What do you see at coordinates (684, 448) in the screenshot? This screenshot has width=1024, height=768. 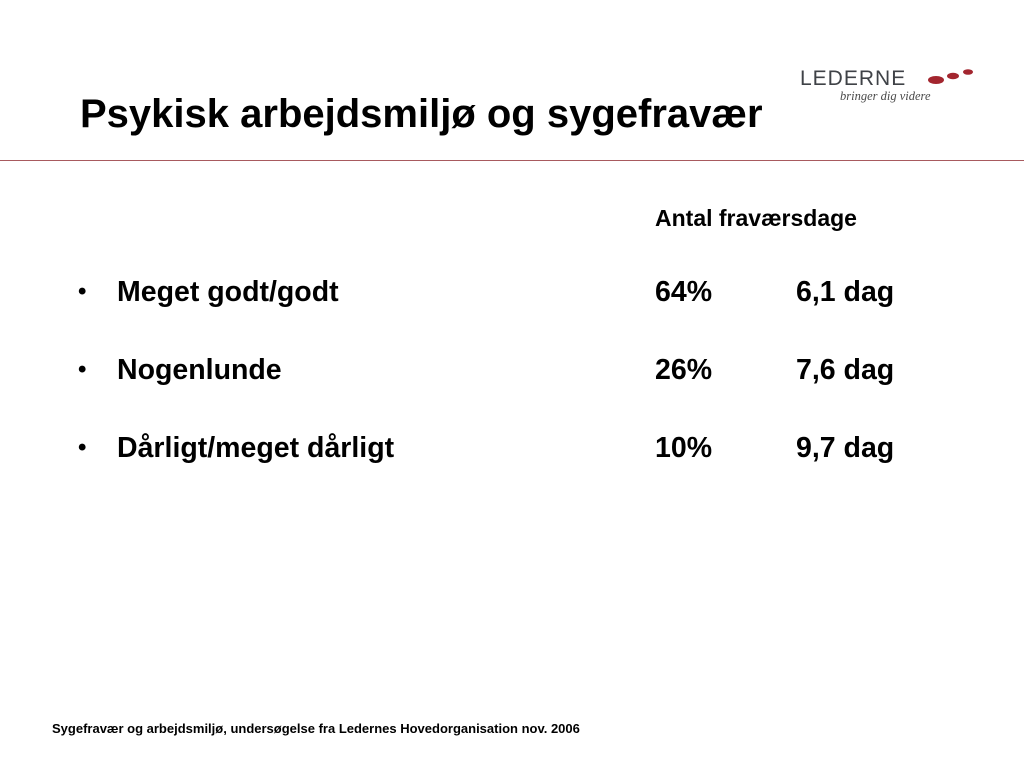 I see `list-item-percent: 10%` at bounding box center [684, 448].